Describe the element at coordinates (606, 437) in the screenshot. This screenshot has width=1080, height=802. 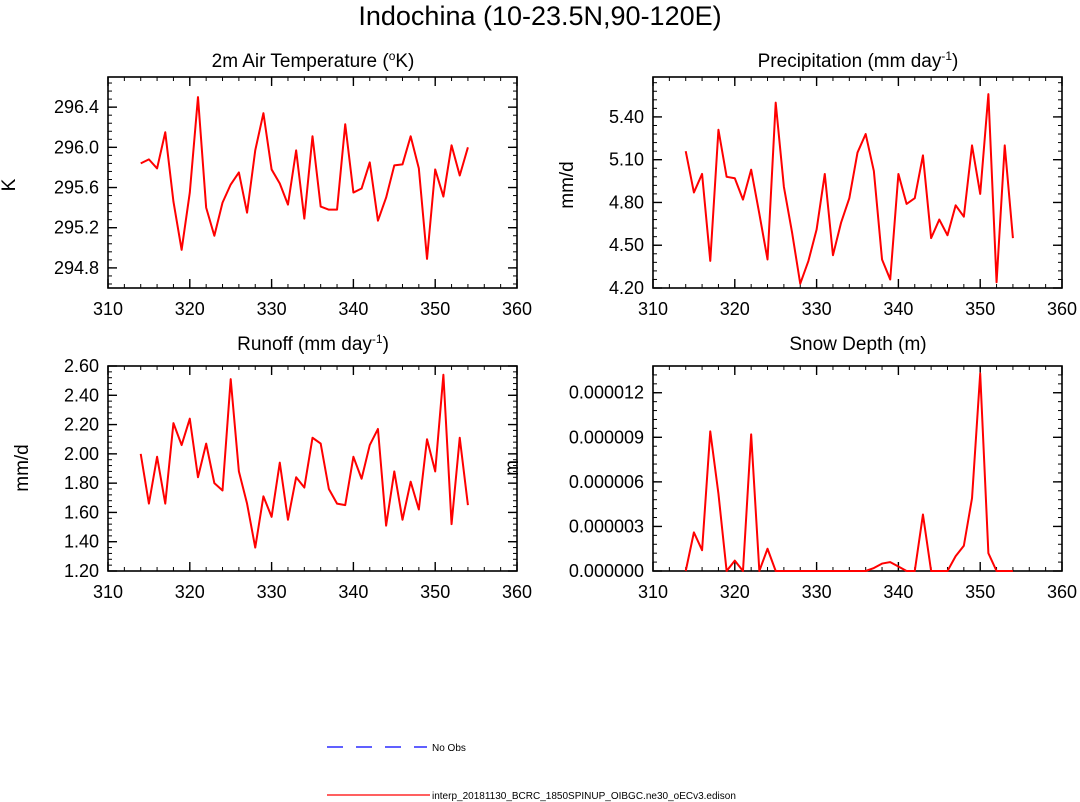
I see `y-tick-label: 0.000009` at that location.